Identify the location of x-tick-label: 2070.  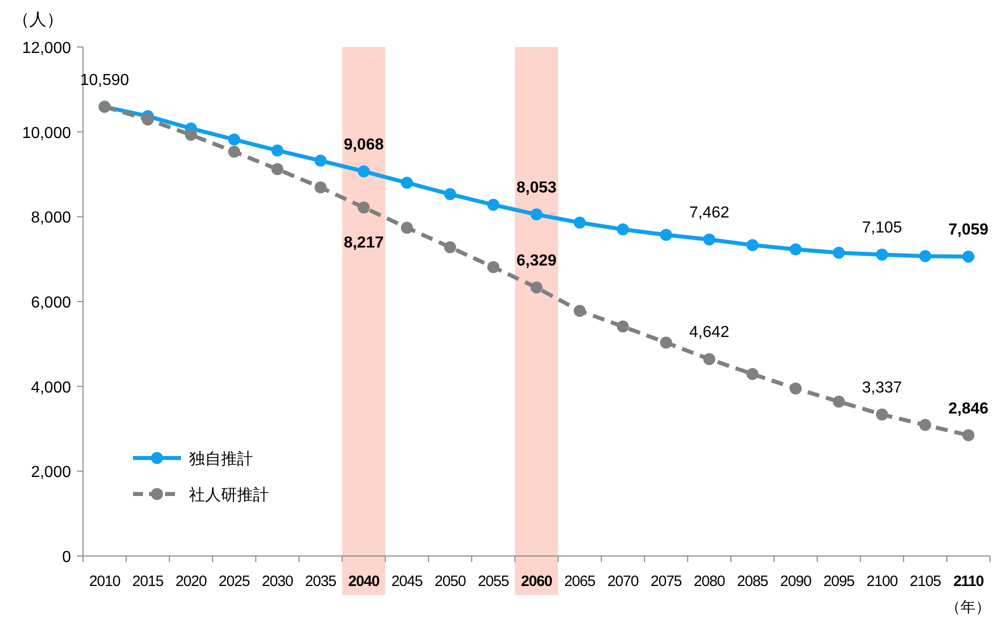
(623, 581).